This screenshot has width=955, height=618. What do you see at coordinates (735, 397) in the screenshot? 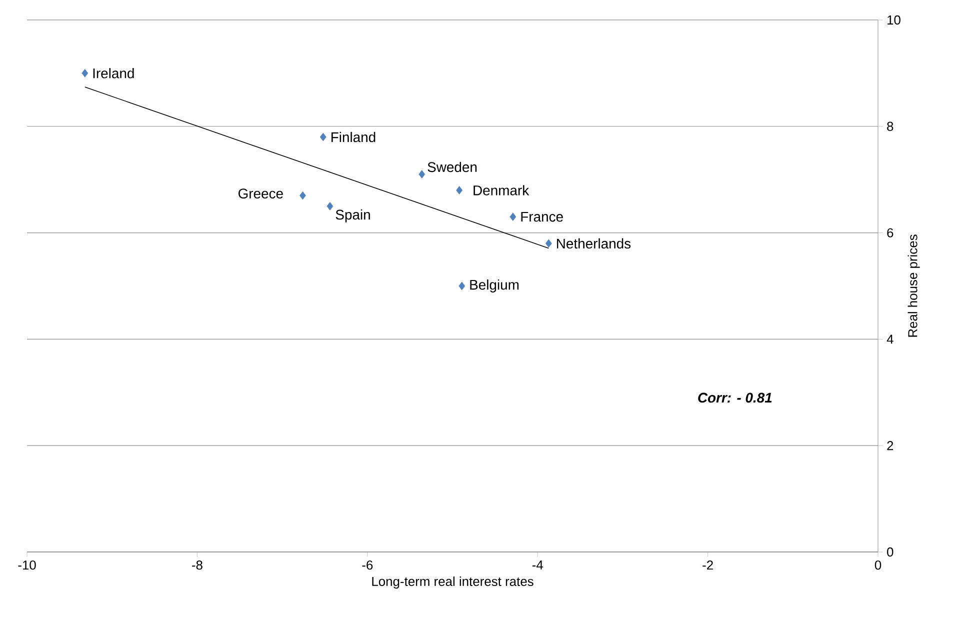
I see `annotation: Corr: - 0.81` at bounding box center [735, 397].